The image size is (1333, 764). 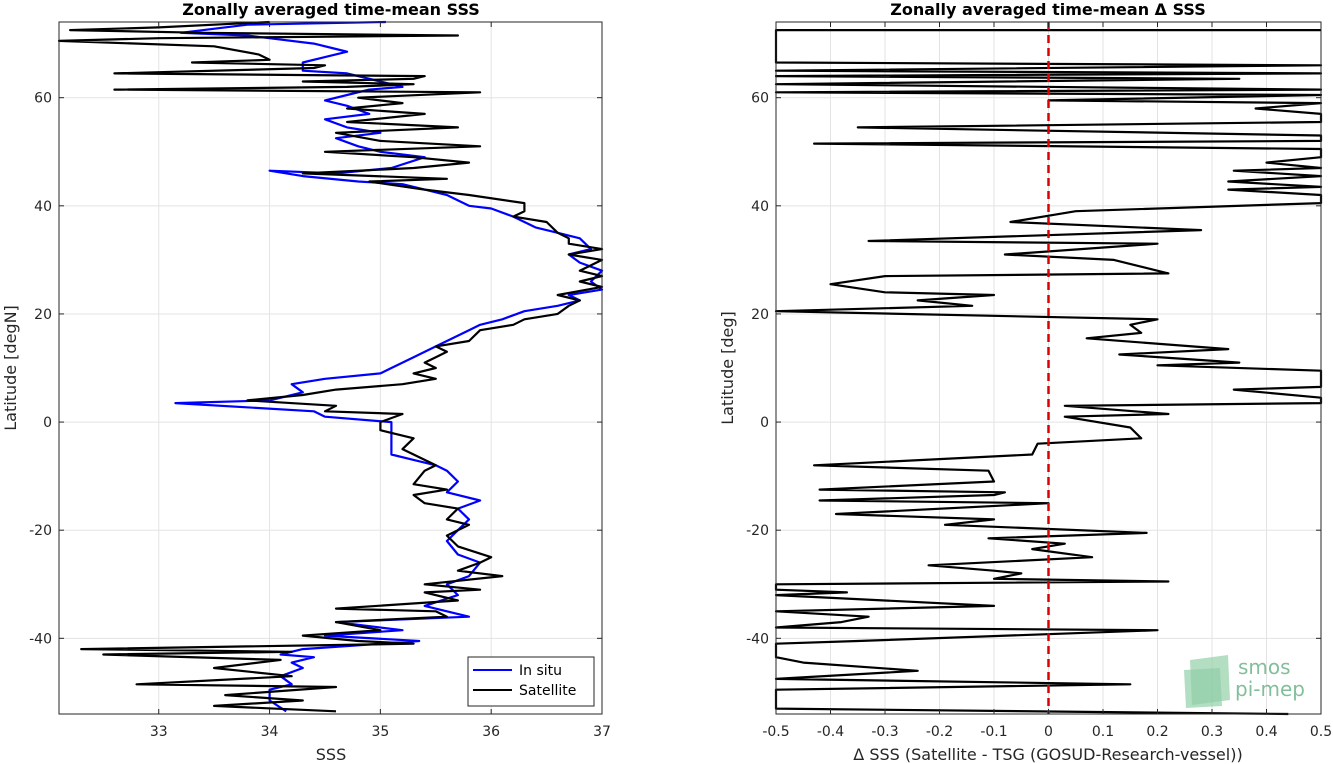 I want to click on right-x-tick-label: 0.2, so click(x=1157, y=732).